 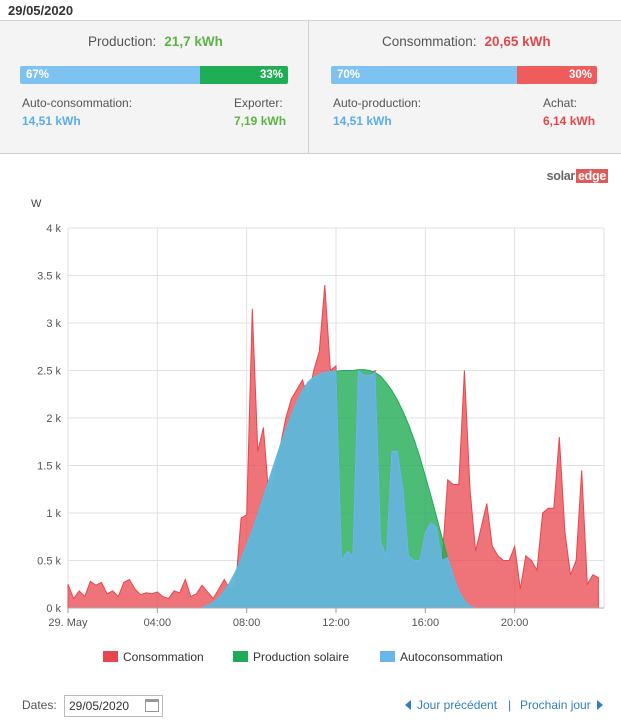 I want to click on date-picker-input: 29/05/2020, so click(x=113, y=706).